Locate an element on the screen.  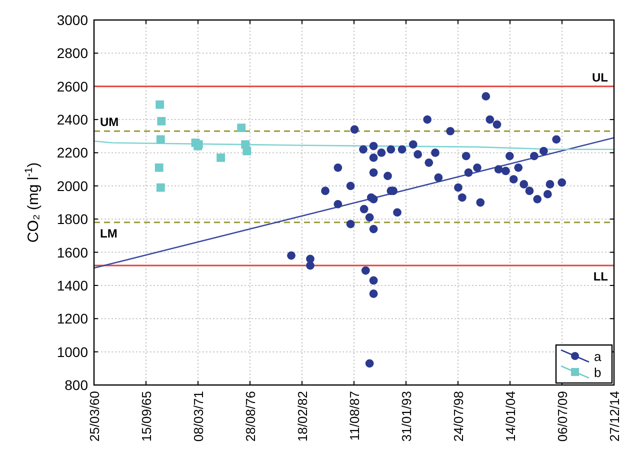
x-tick-label: 31/01/93 is located at coordinates (406, 416).